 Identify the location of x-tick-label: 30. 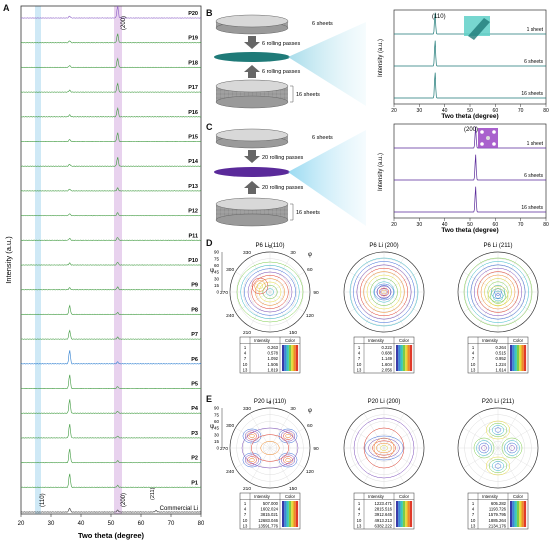
(51, 524).